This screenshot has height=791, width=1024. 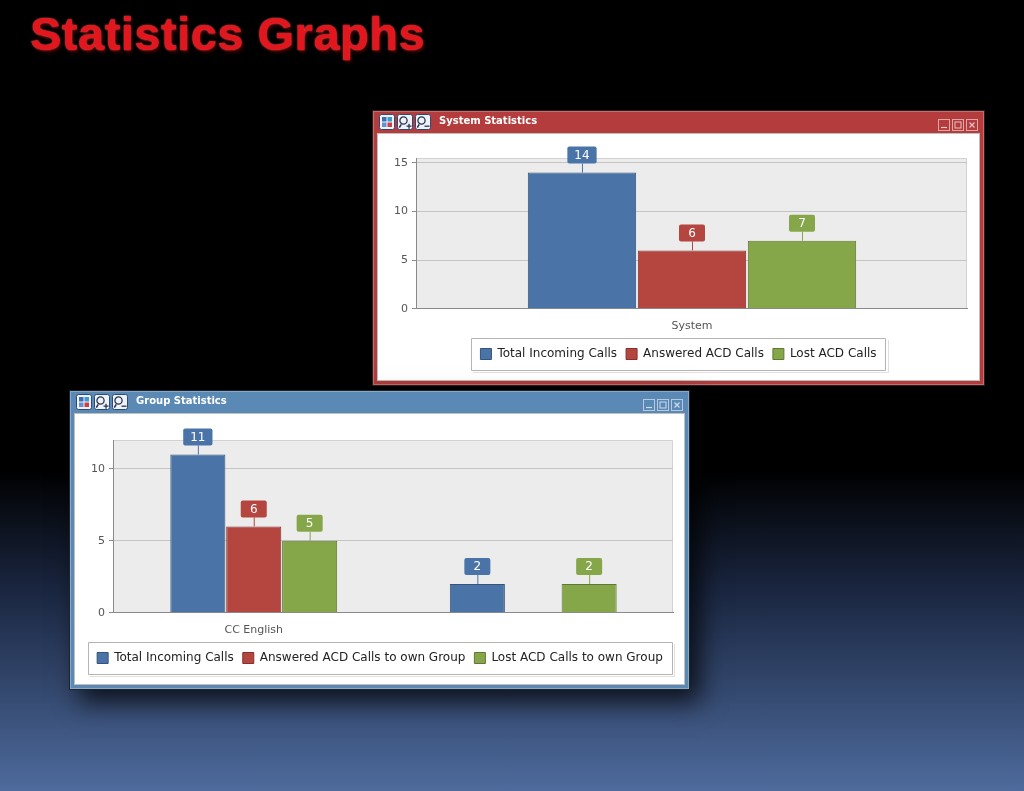 I want to click on data-label: 7, so click(x=802, y=222).